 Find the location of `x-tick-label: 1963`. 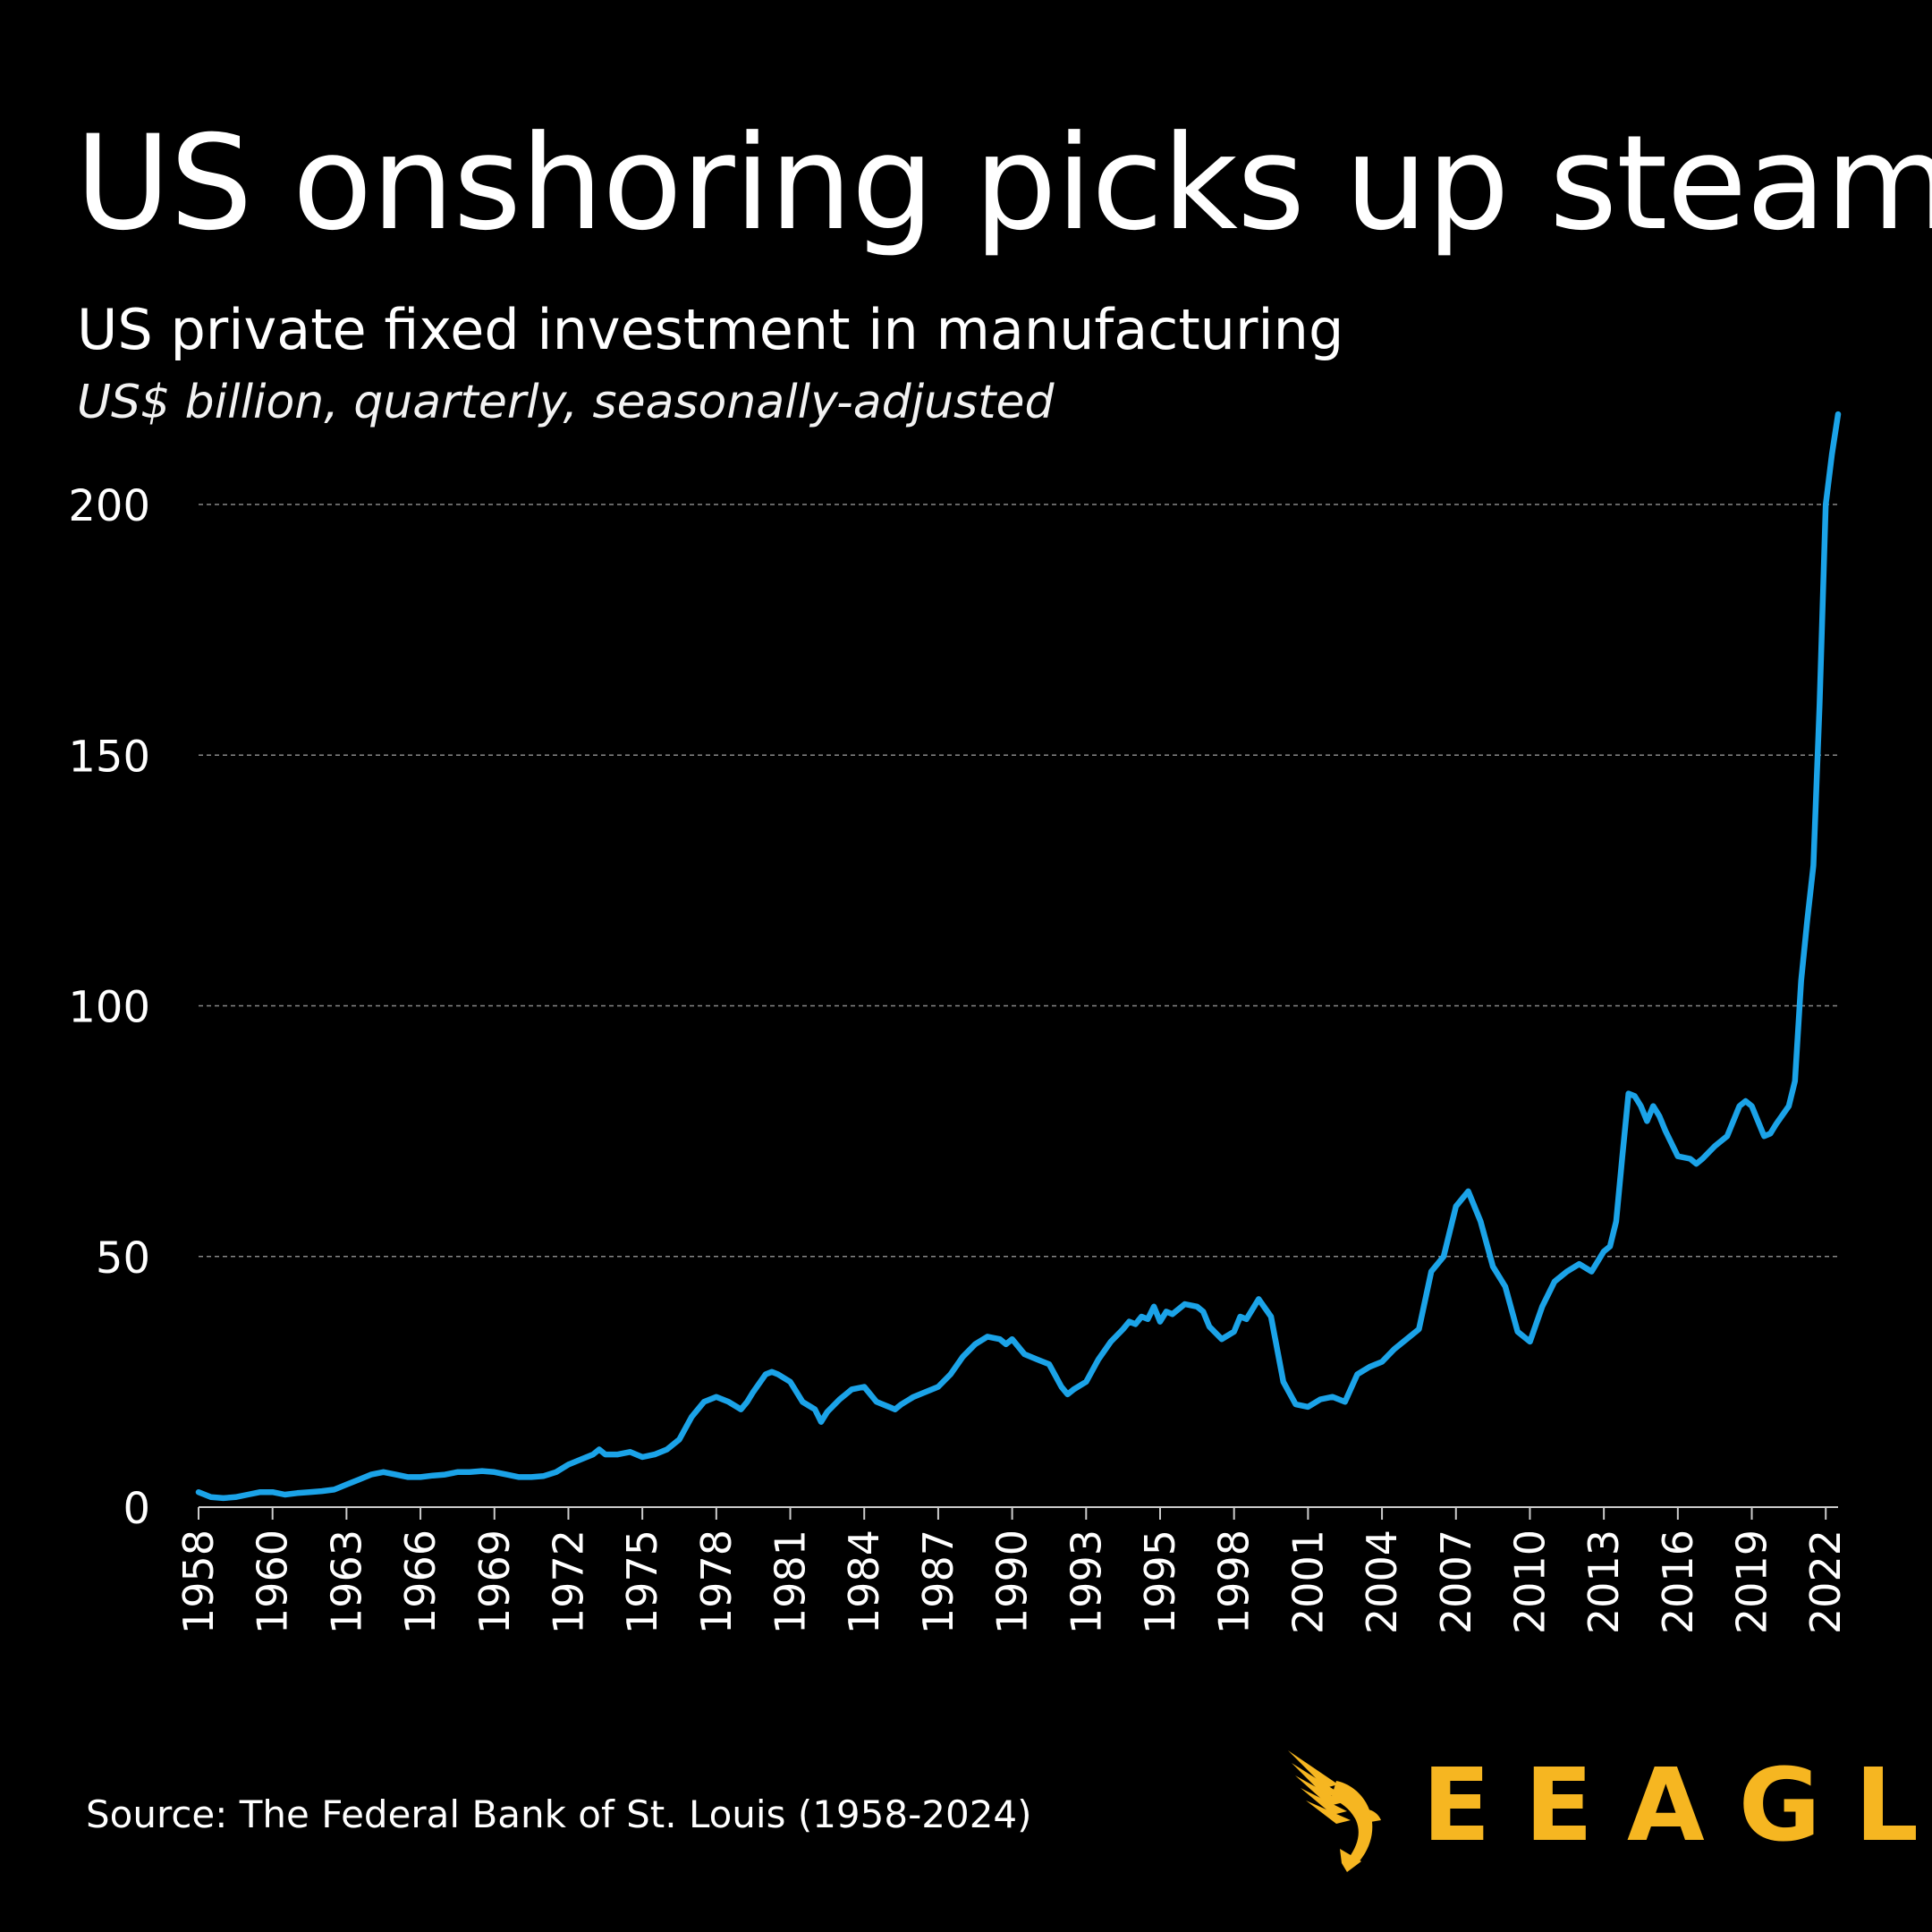

x-tick-label: 1963 is located at coordinates (346, 1582).